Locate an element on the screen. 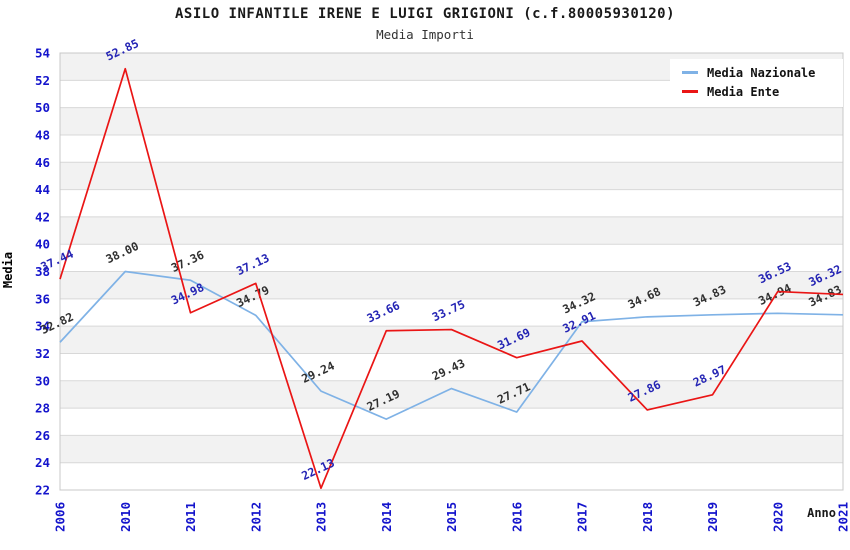 The image size is (850, 550). x-tick-label: 2010 is located at coordinates (125, 517).